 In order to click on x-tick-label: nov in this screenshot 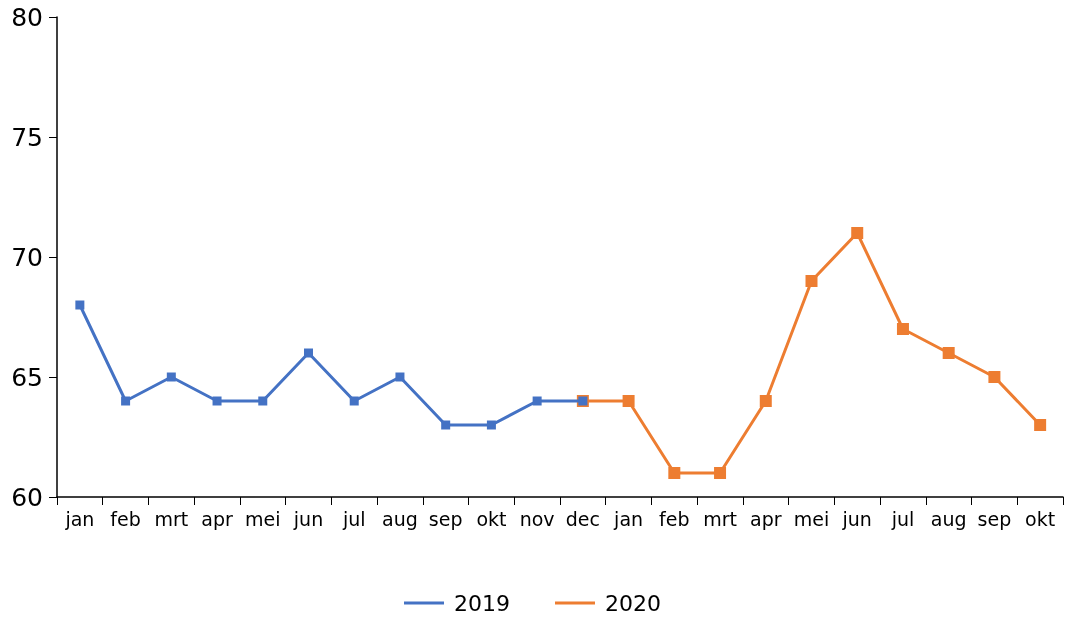, I will do `click(537, 518)`.